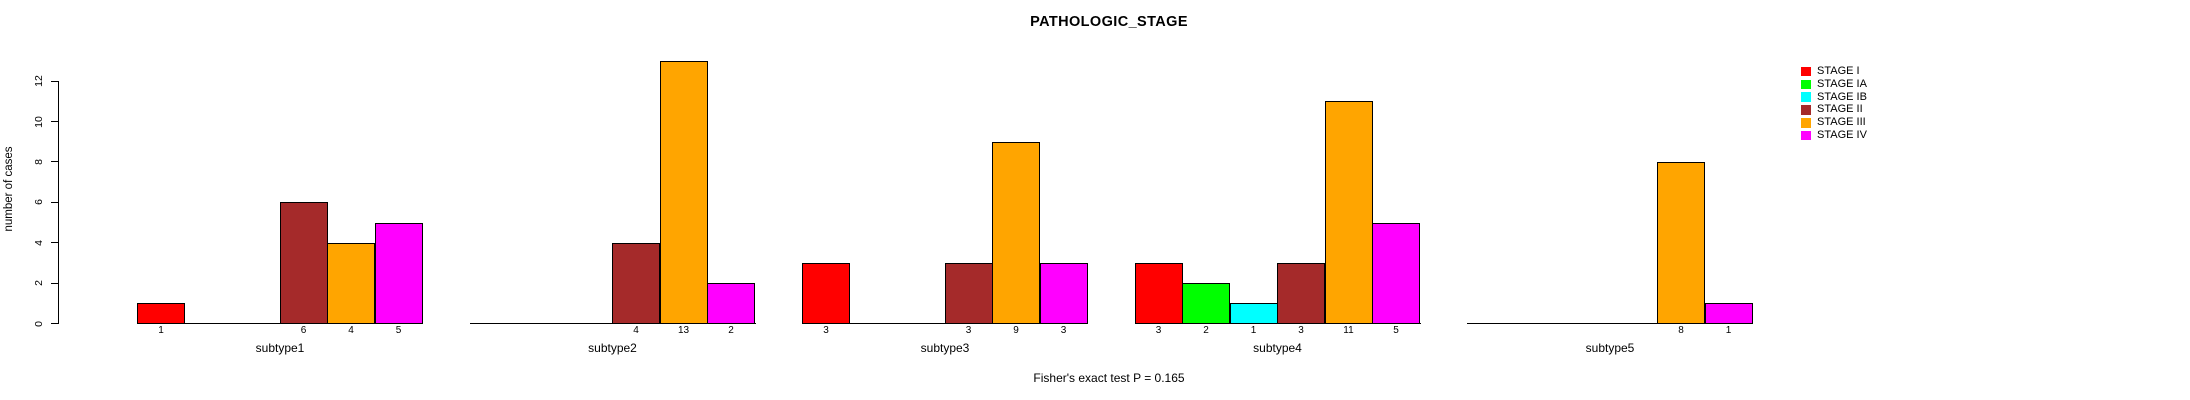 This screenshot has height=400, width=2190. I want to click on y-tick-label: 8, so click(39, 161).